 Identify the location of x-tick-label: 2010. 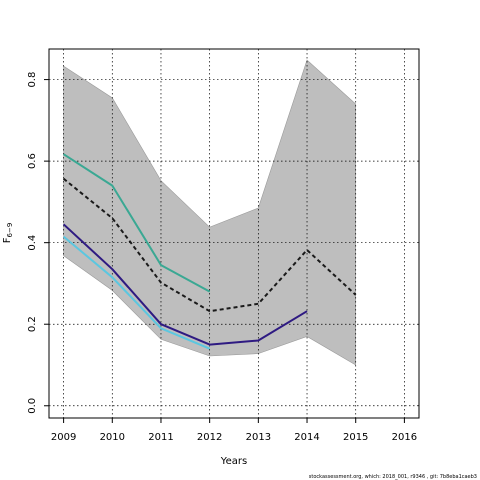
(112, 437).